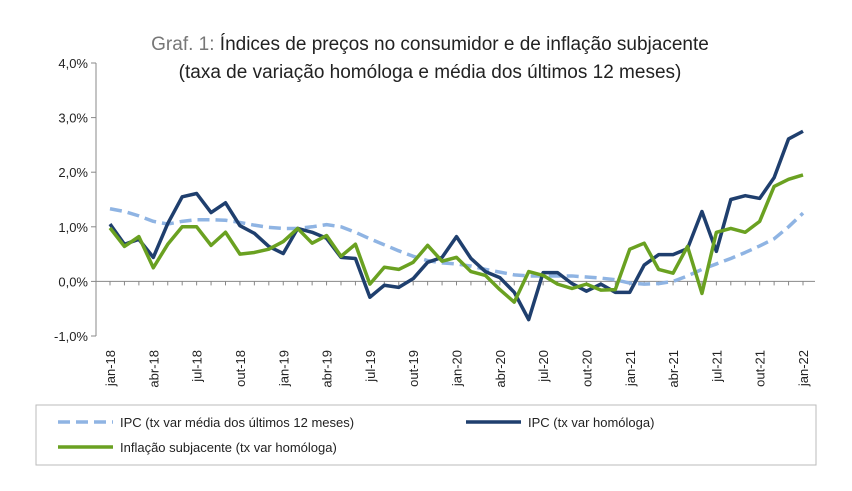  I want to click on x-tick-label: out-18, so click(240, 368).